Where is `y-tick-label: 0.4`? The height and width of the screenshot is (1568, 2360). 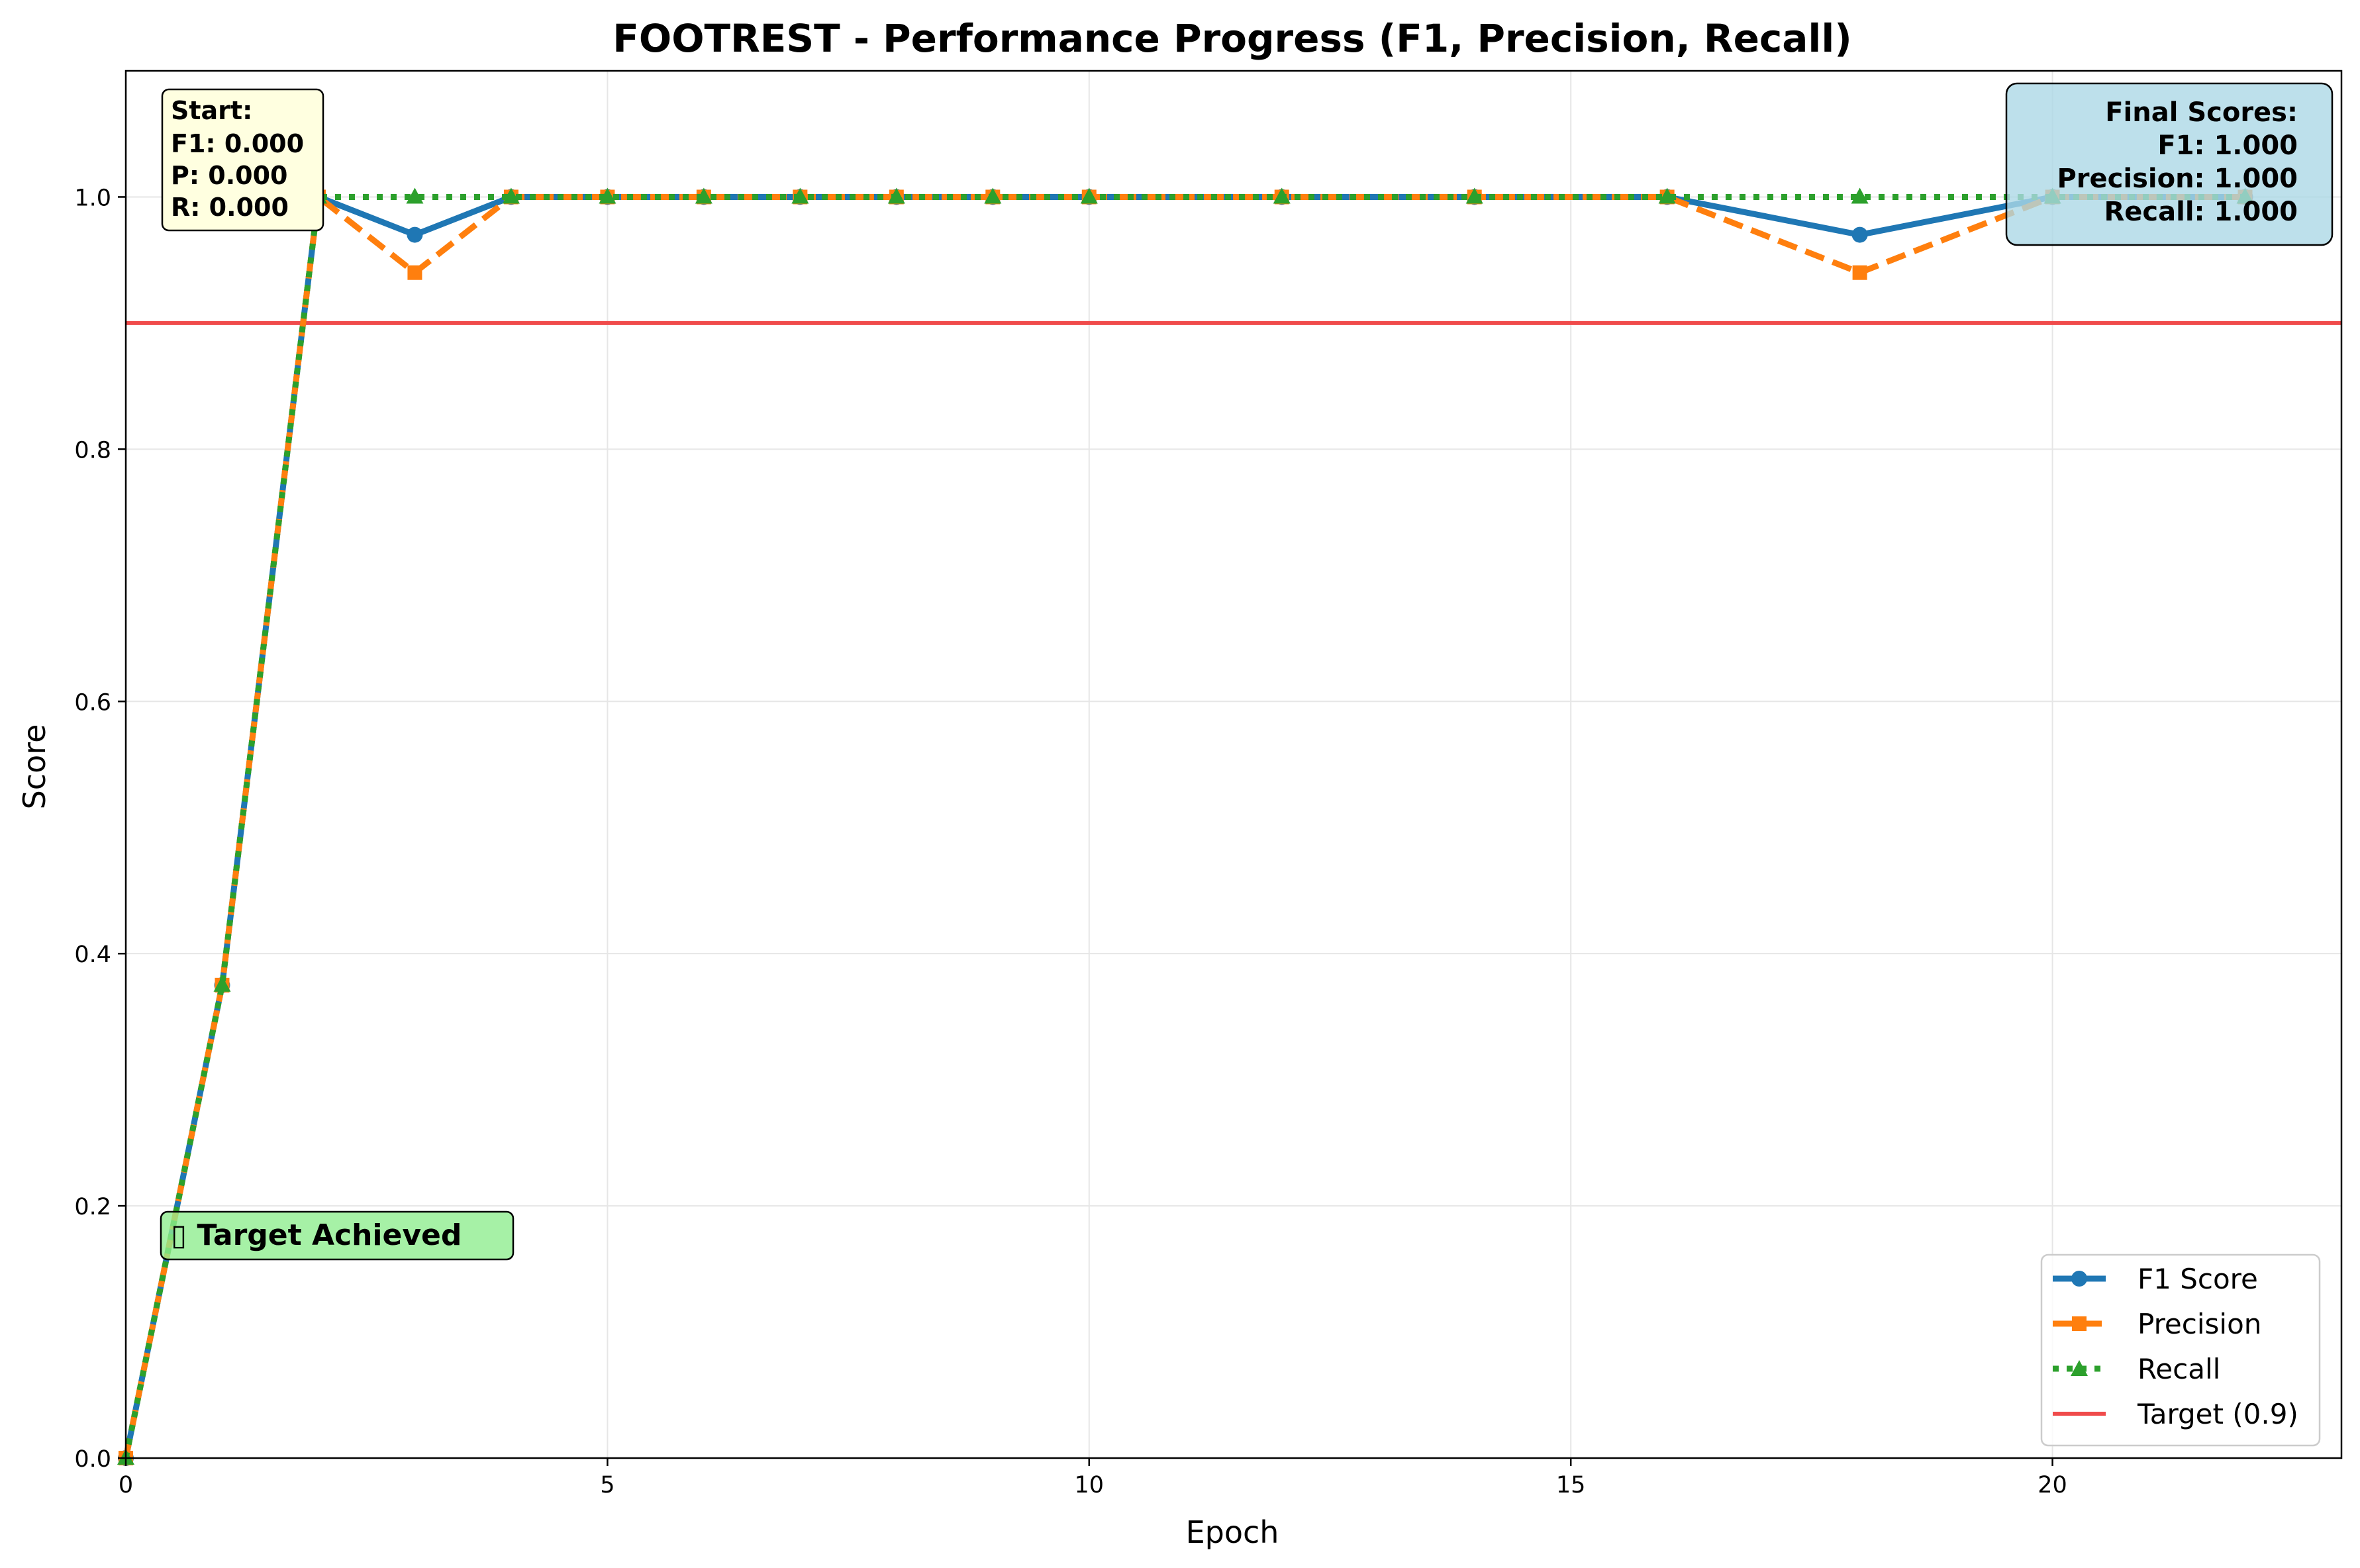
y-tick-label: 0.4 is located at coordinates (92, 955).